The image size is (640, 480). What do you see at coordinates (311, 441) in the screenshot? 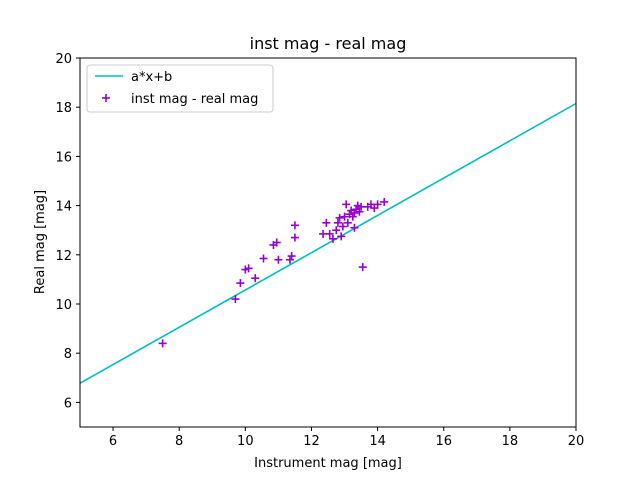
I see `x-tick-label: 12` at bounding box center [311, 441].